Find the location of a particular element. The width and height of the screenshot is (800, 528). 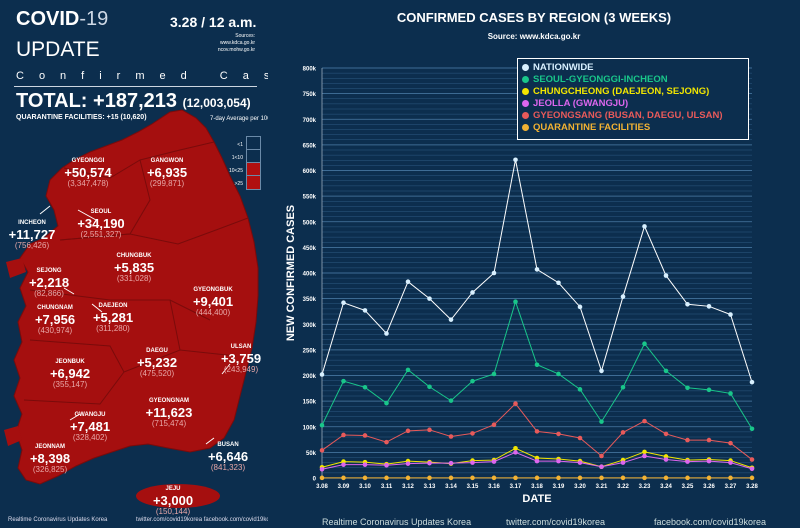

legend-label: CHUNGCHEONG (DAEJEON, SEJONG) is located at coordinates (621, 91).